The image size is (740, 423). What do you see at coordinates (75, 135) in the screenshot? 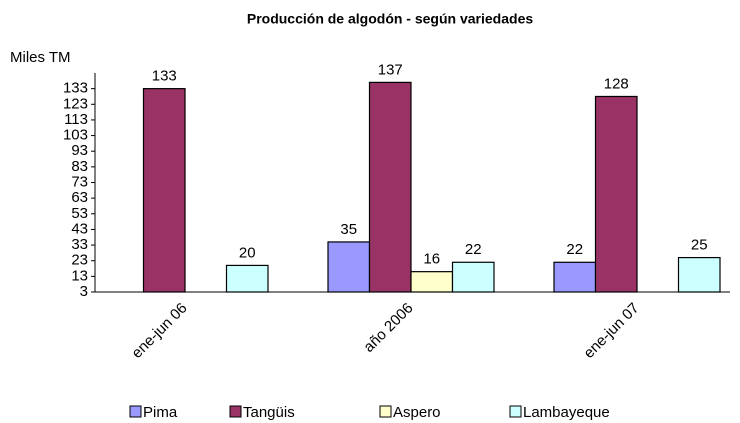
I see `y-tick-label: 103` at bounding box center [75, 135].